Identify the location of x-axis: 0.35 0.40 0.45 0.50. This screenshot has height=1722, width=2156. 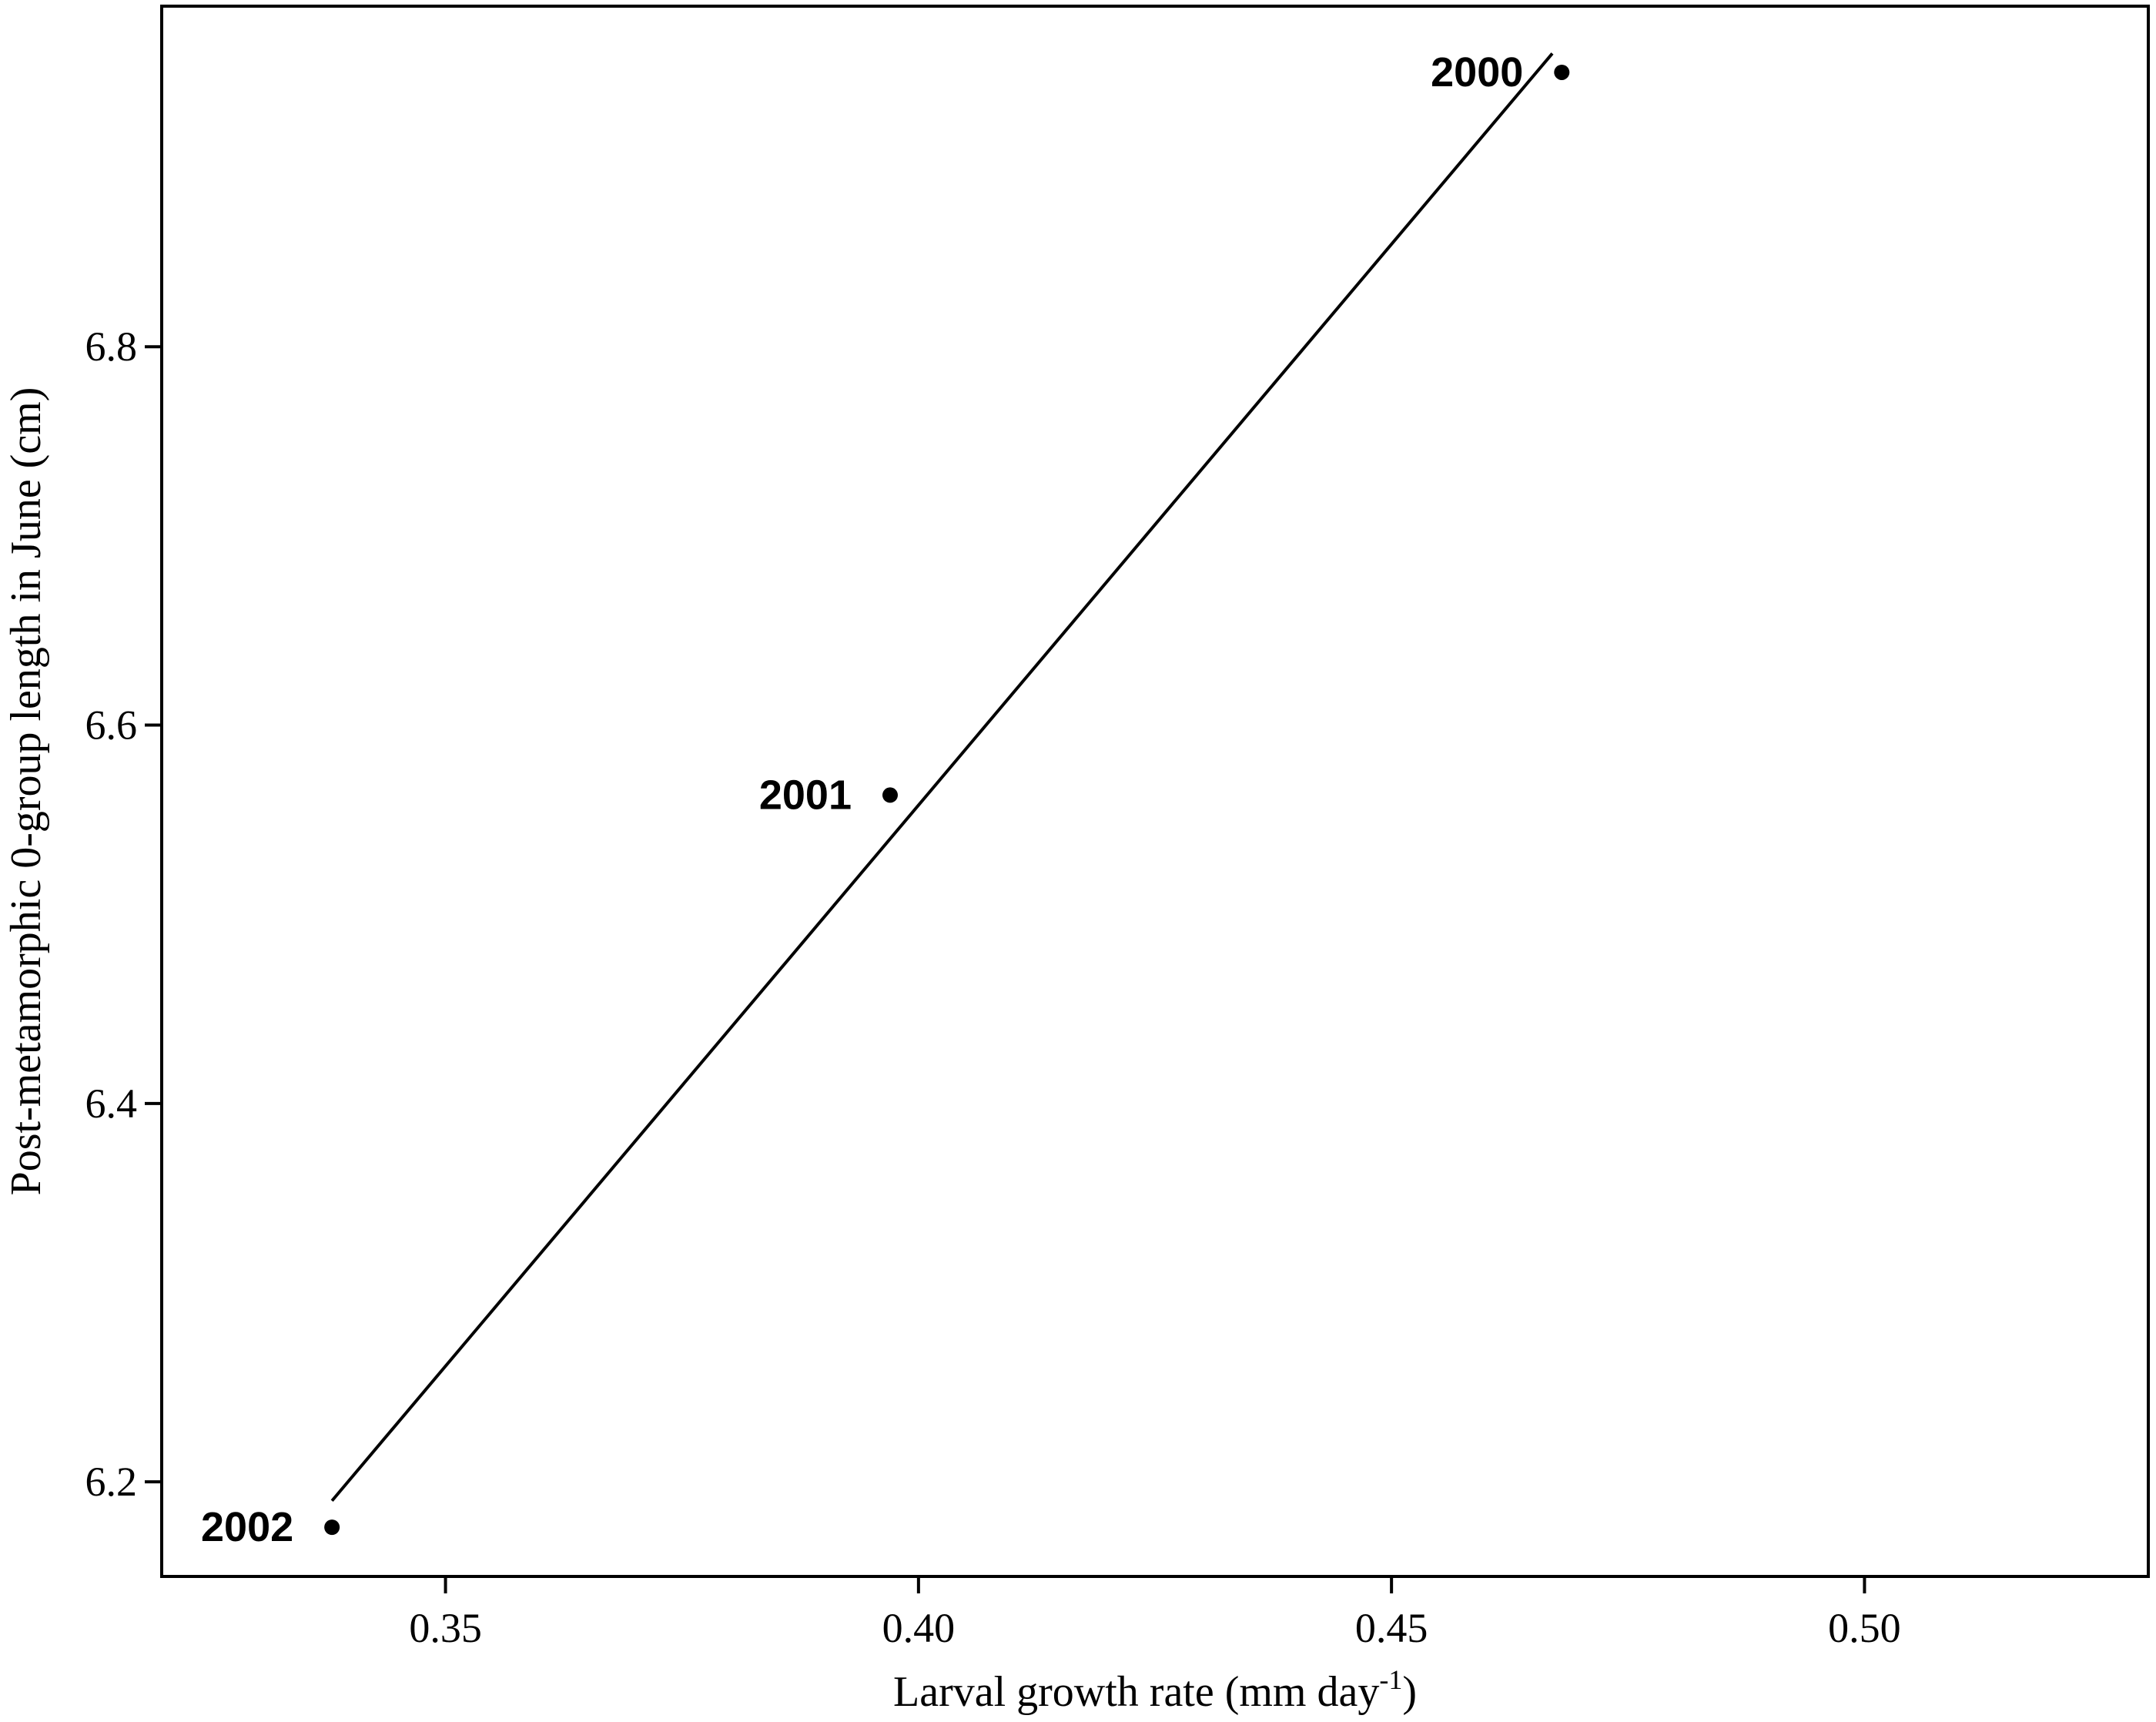
(1155, 1613).